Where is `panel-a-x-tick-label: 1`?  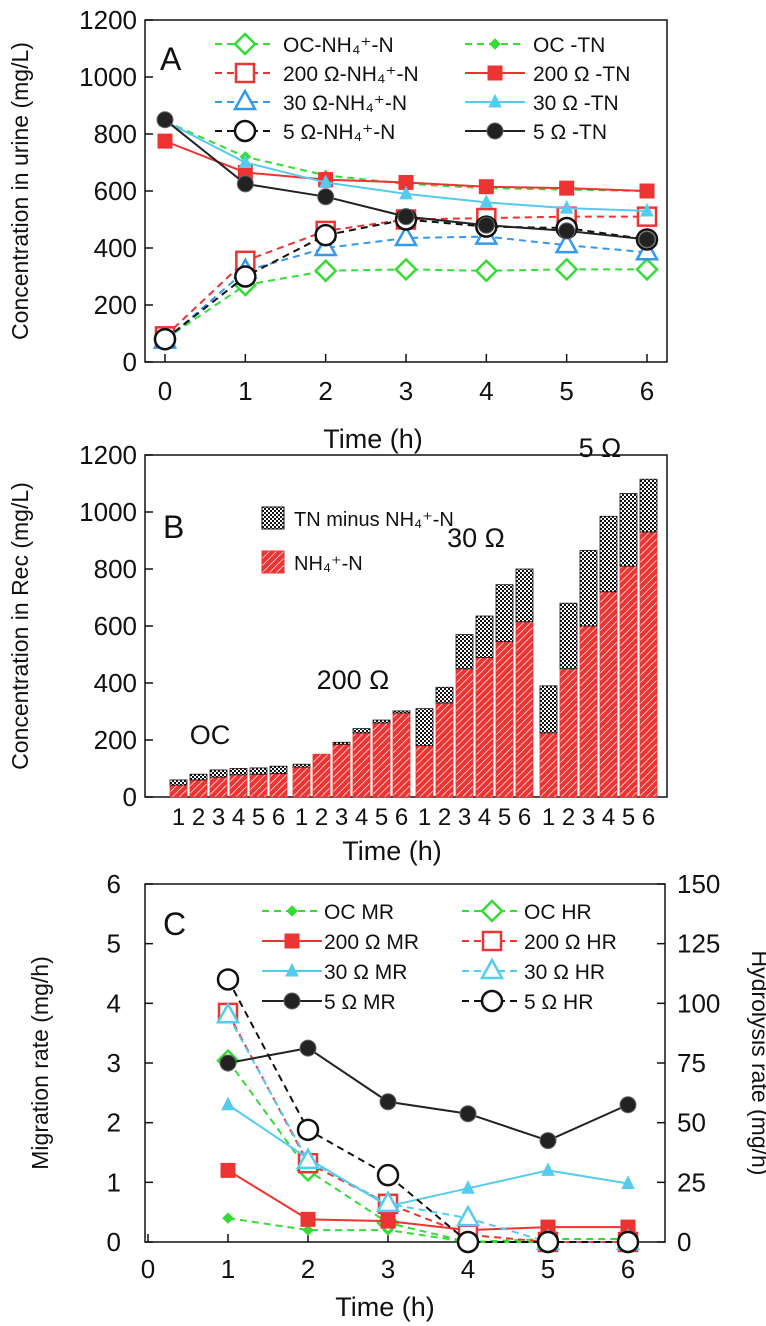 panel-a-x-tick-label: 1 is located at coordinates (245, 391).